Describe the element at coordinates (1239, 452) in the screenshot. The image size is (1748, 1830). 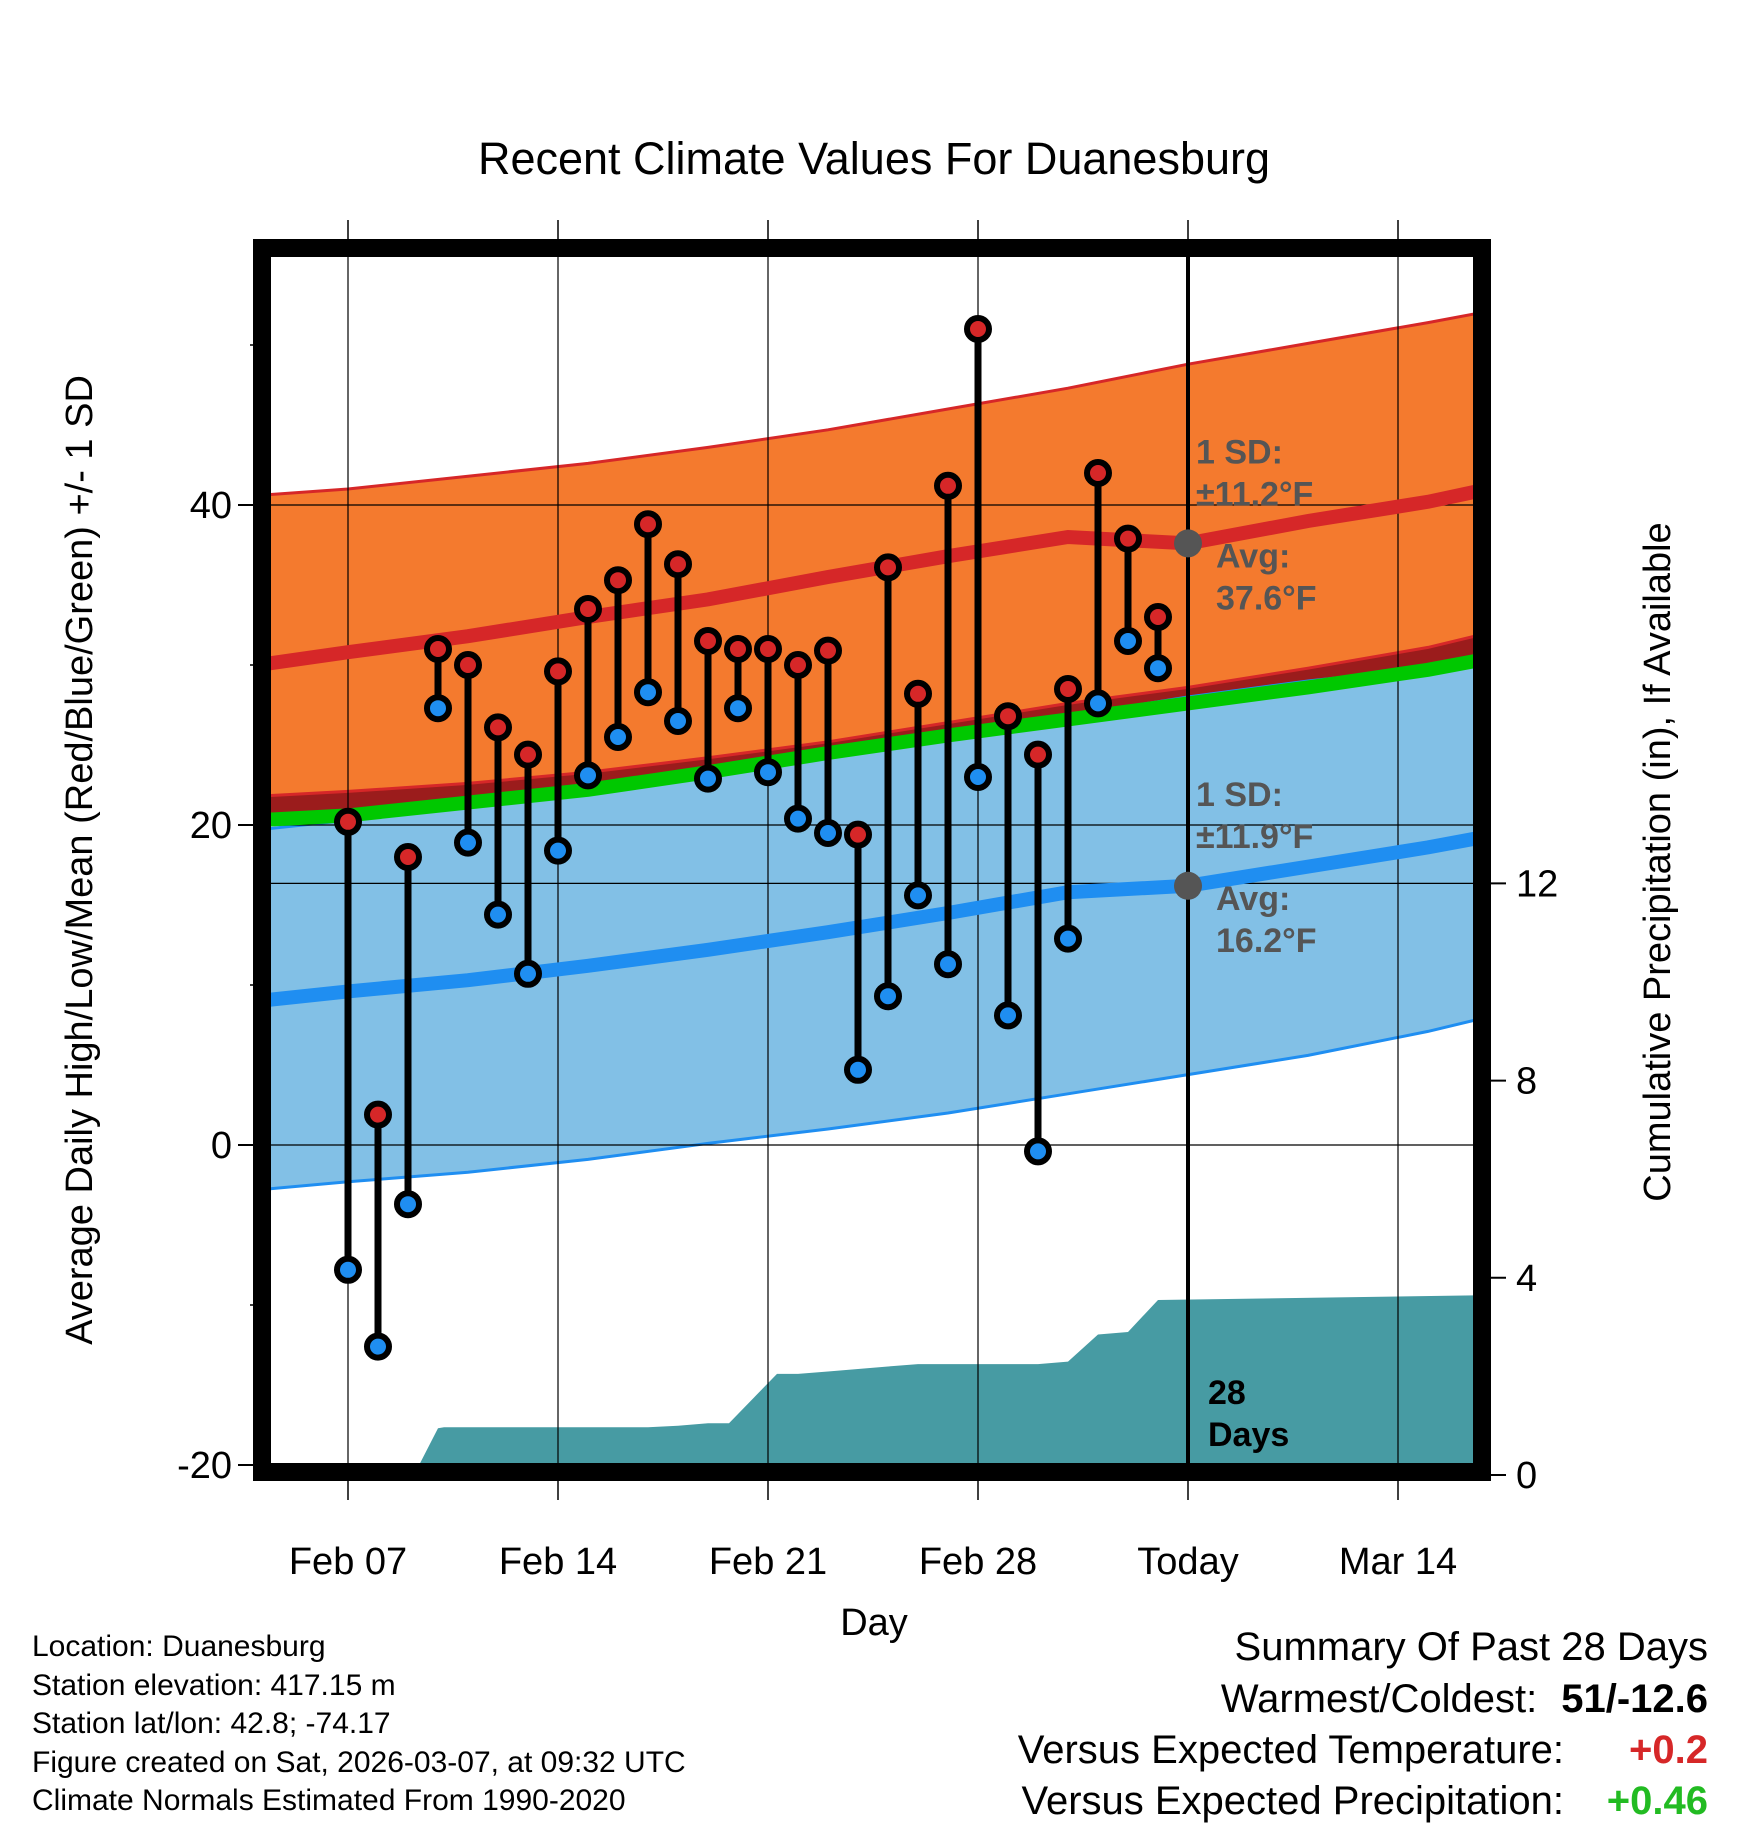
I see `high-sd-label: 1 SD:` at that location.